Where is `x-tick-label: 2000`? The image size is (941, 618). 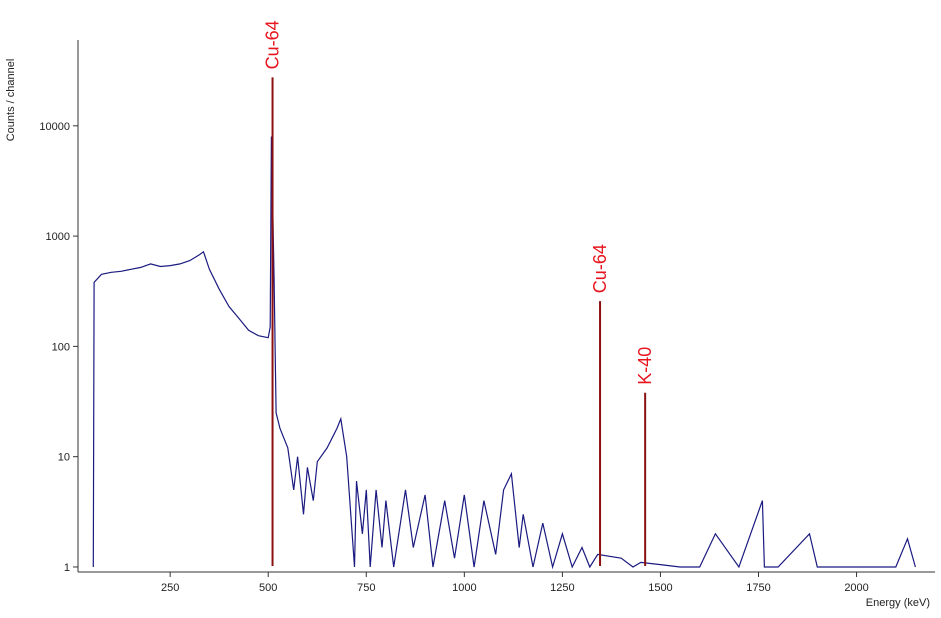 x-tick-label: 2000 is located at coordinates (856, 588).